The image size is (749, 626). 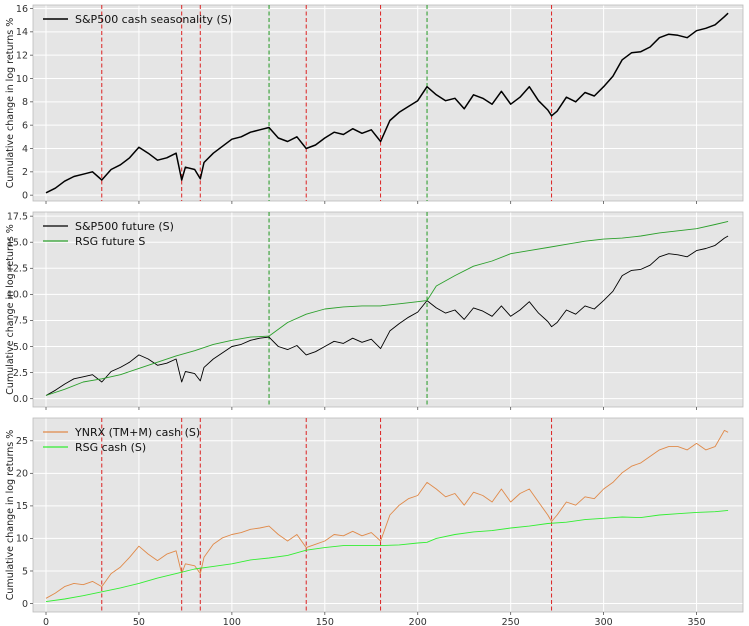 What do you see at coordinates (153, 19) in the screenshot?
I see `panel-1-legend-label-1: S&P500 cash seasonality (S)` at bounding box center [153, 19].